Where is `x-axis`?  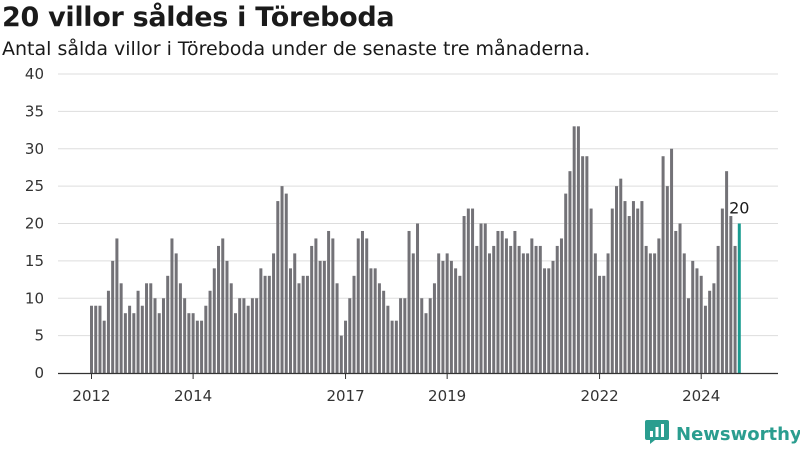
x-axis is located at coordinates (418, 375).